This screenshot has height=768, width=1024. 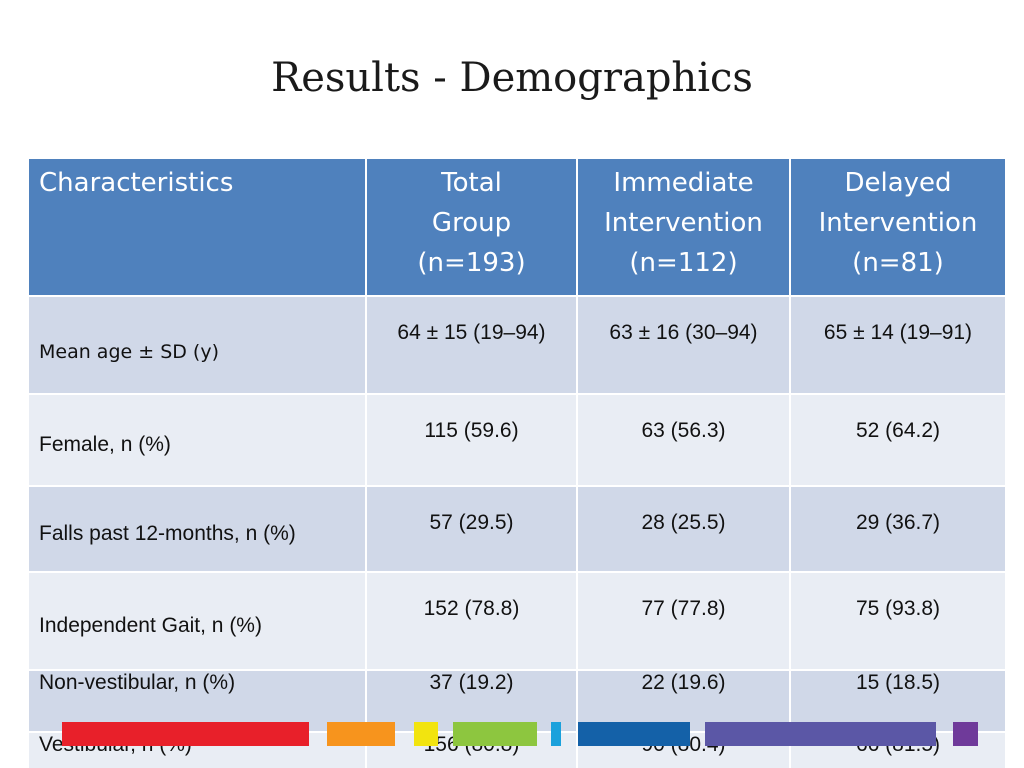 I want to click on header-line: Immediate, so click(x=683, y=183).